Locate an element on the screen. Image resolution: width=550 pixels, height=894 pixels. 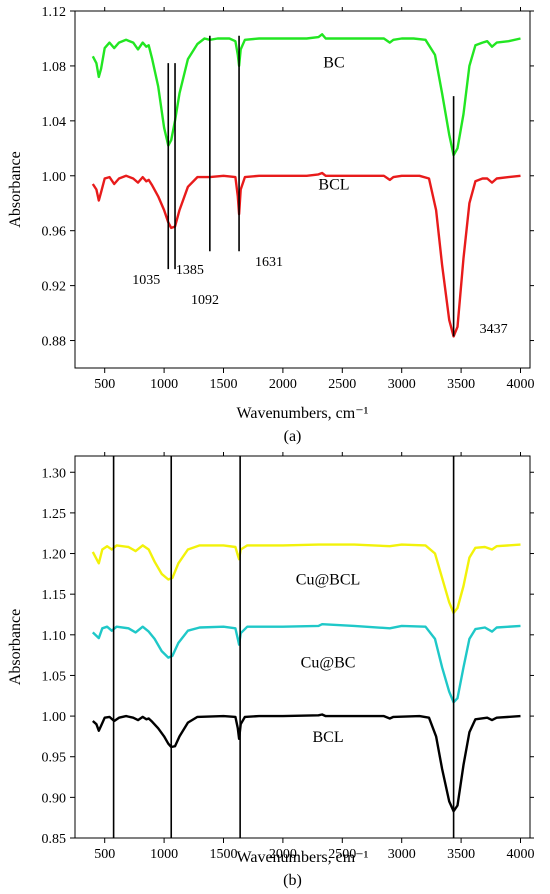
series-line-bc is located at coordinates (306, 95).